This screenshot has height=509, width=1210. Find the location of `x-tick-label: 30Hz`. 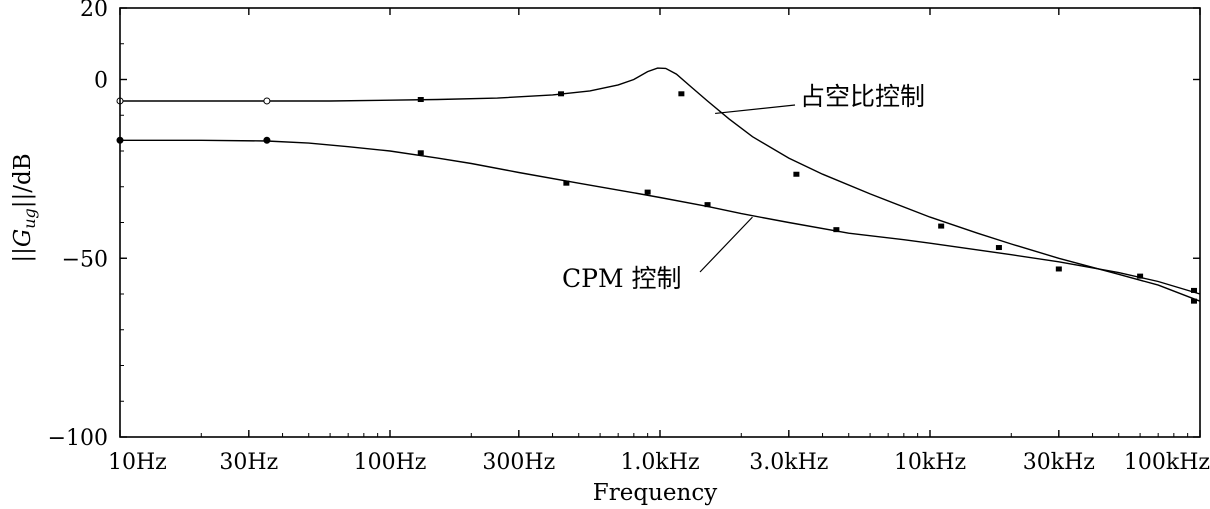

x-tick-label: 30Hz is located at coordinates (248, 462).